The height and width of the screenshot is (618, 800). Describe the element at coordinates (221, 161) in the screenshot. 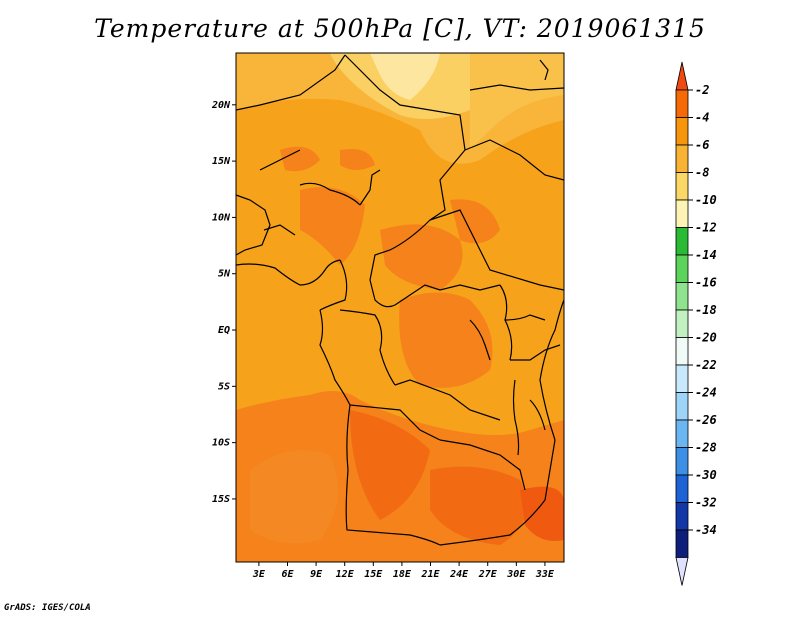

I see `lat-tick-label: 15N` at that location.